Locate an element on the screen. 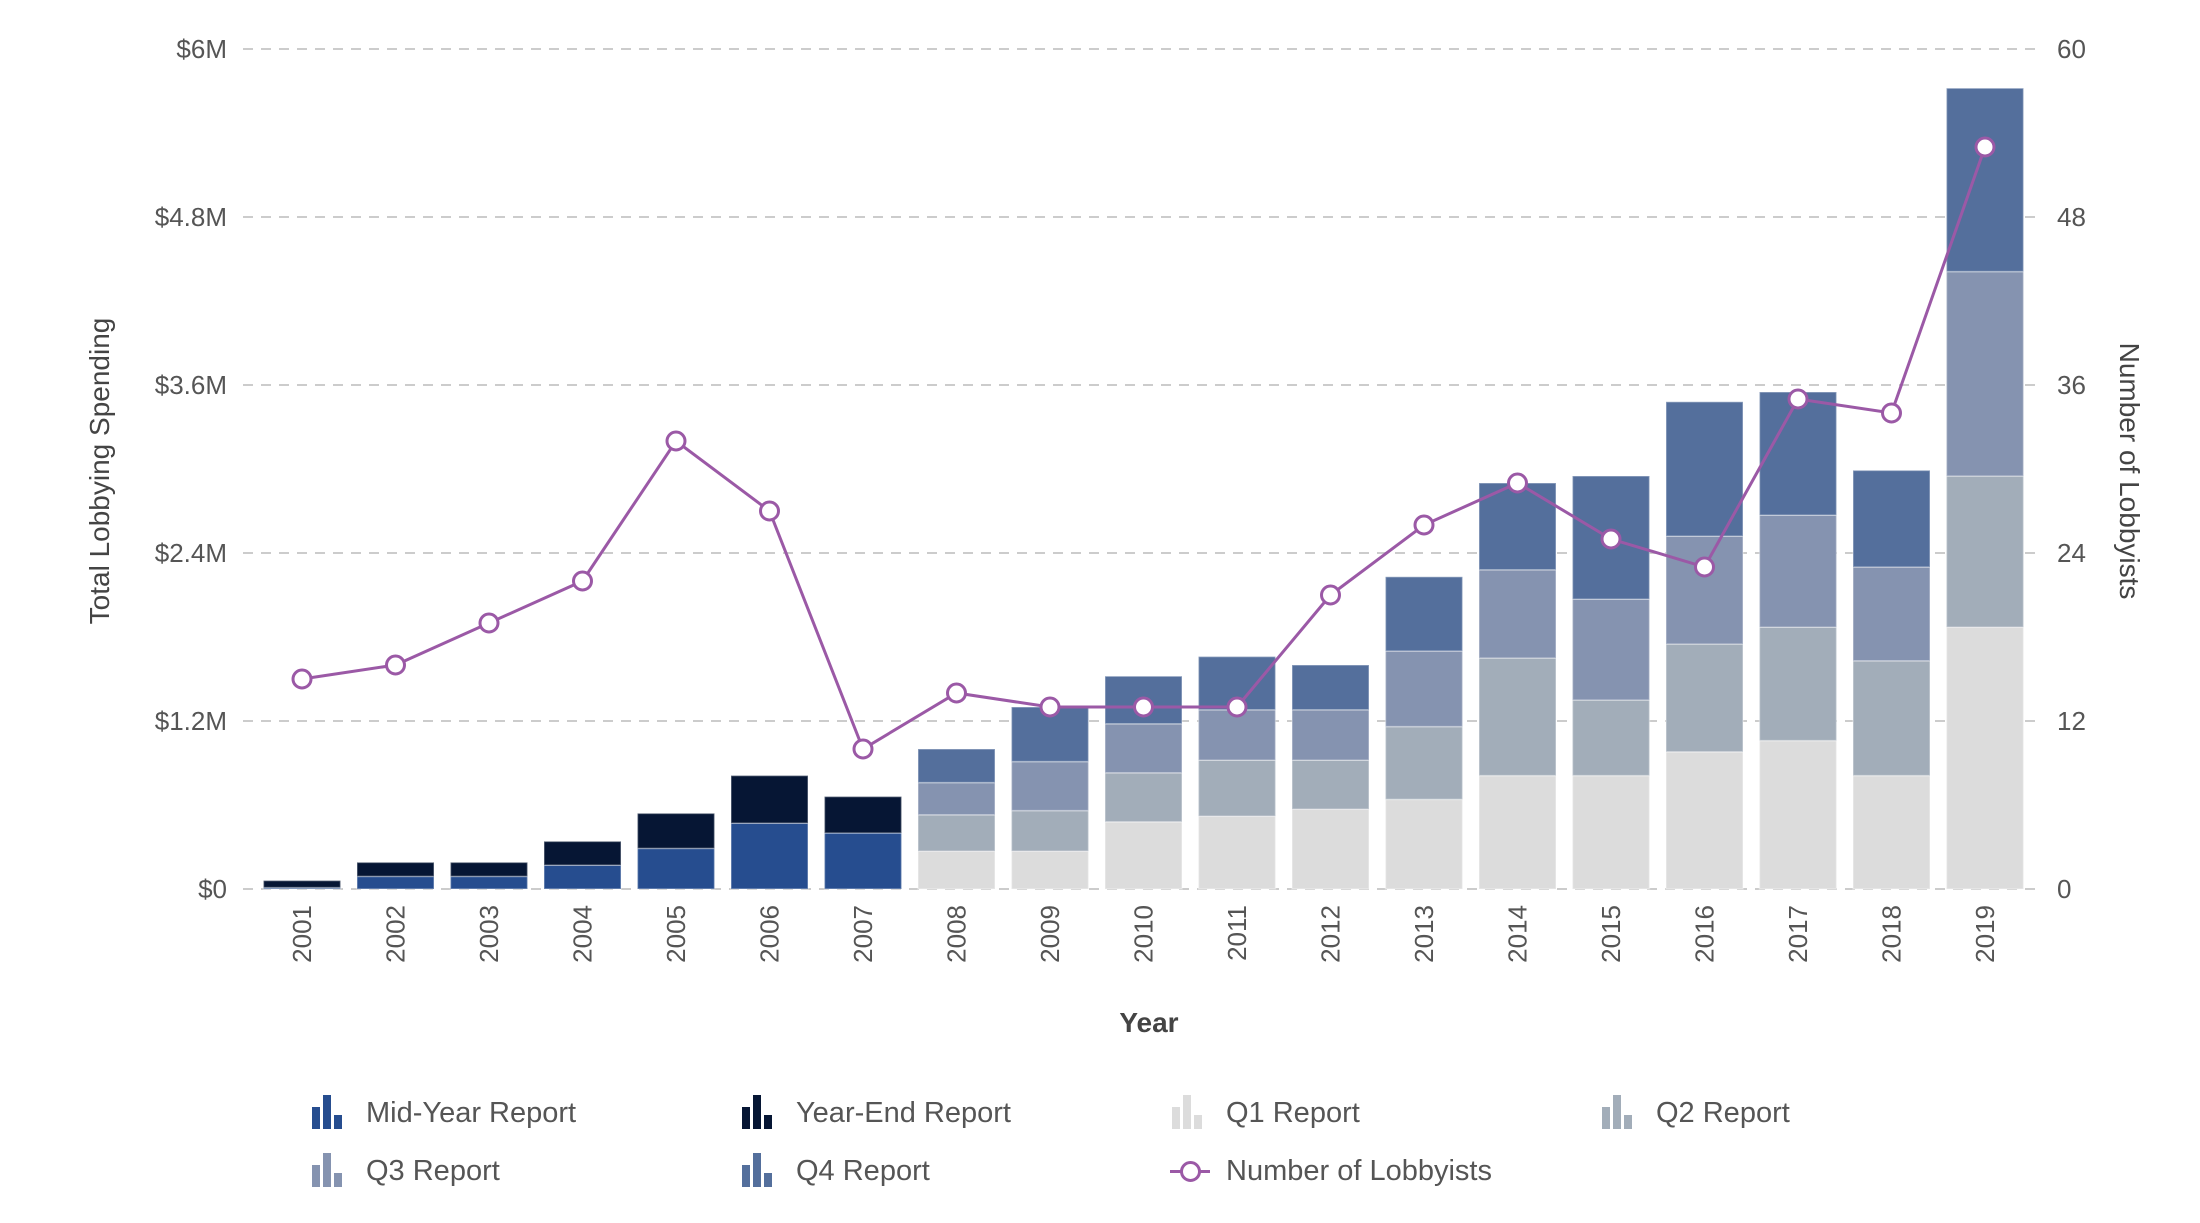 The height and width of the screenshot is (1223, 2200). x-tick-label: 2018 is located at coordinates (1892, 934).